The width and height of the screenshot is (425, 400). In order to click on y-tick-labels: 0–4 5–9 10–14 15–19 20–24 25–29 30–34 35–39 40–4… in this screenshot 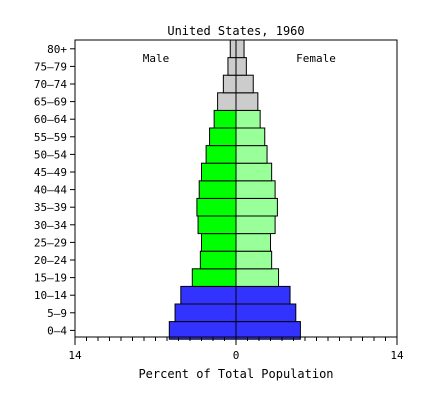, I will do `click(54, 190)`.